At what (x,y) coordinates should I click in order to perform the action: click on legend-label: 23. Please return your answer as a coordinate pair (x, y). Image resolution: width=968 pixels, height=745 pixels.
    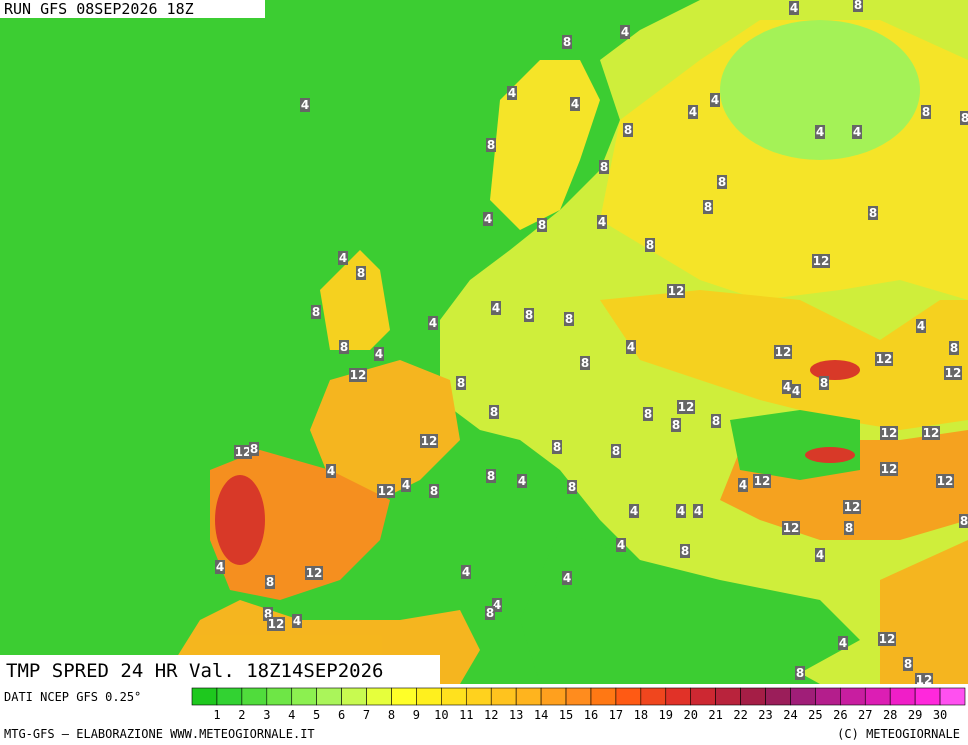
    Looking at the image, I should click on (765, 715).